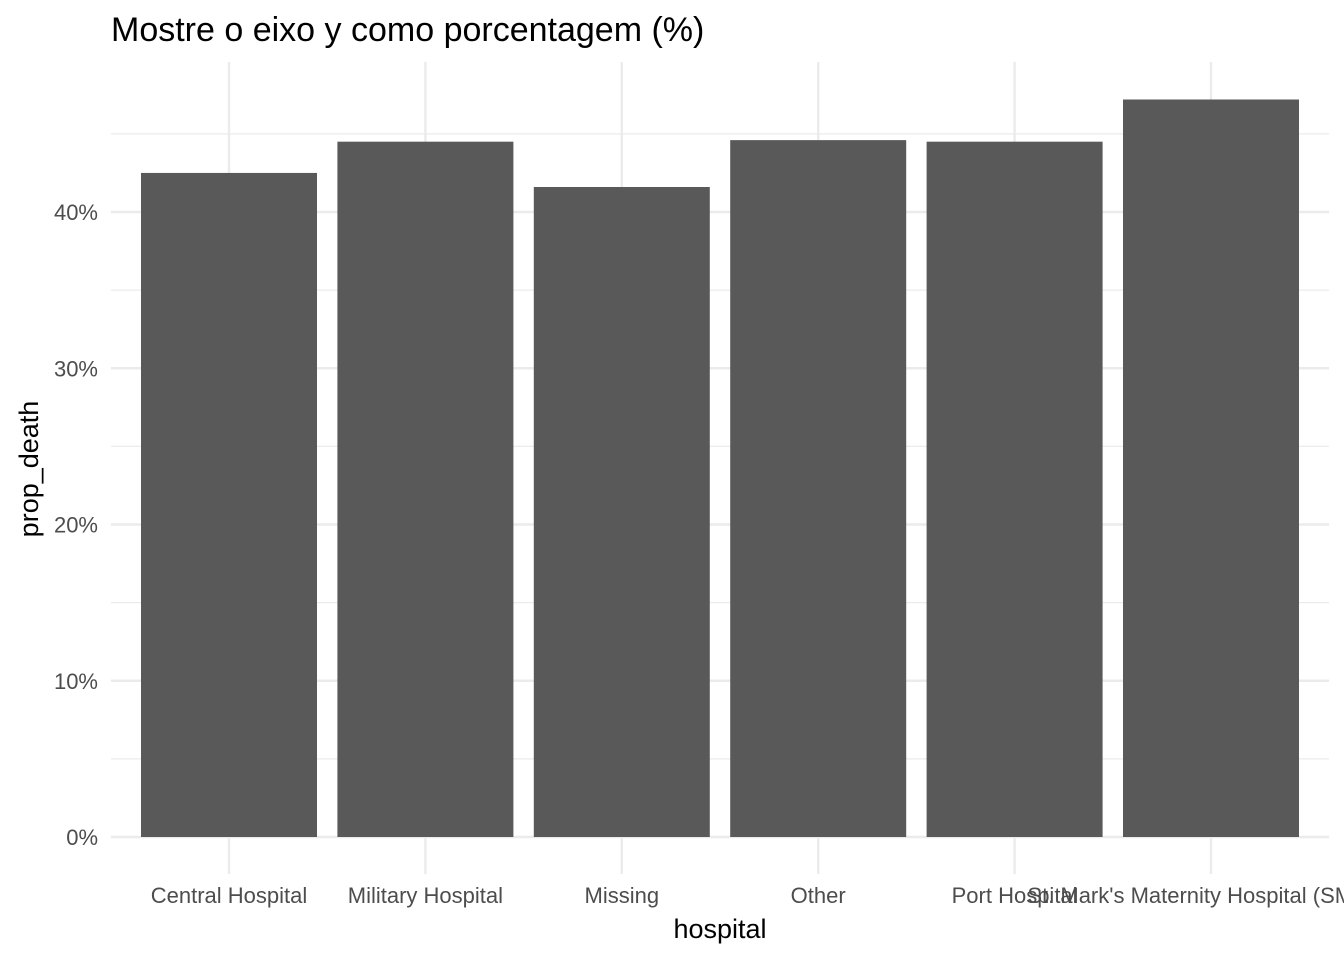 The height and width of the screenshot is (960, 1344). What do you see at coordinates (76, 212) in the screenshot?
I see `y-tick-label: 40%` at bounding box center [76, 212].